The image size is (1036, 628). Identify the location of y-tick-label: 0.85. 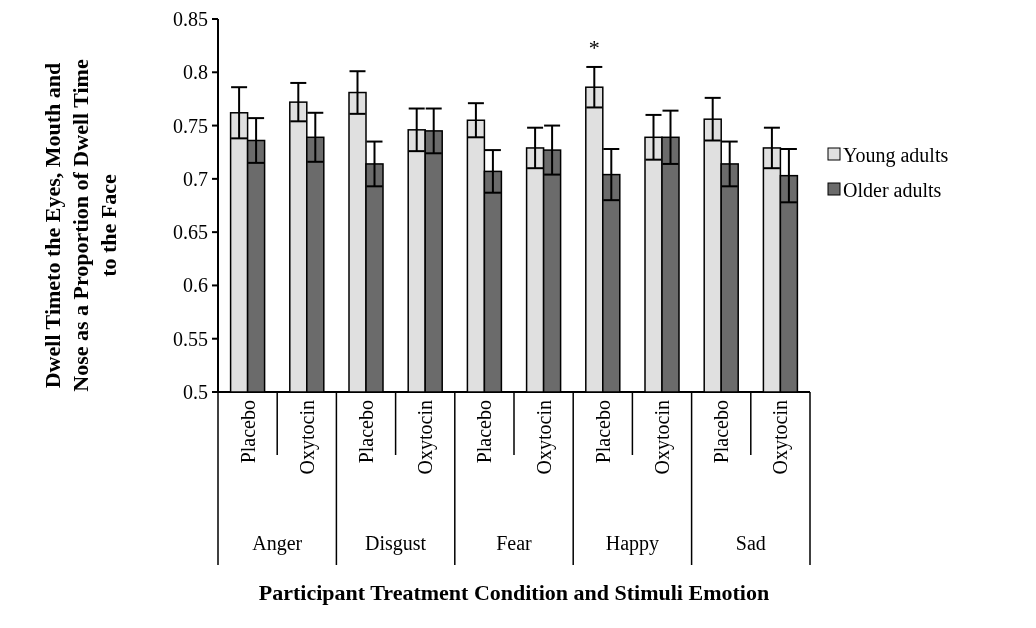
(190, 19).